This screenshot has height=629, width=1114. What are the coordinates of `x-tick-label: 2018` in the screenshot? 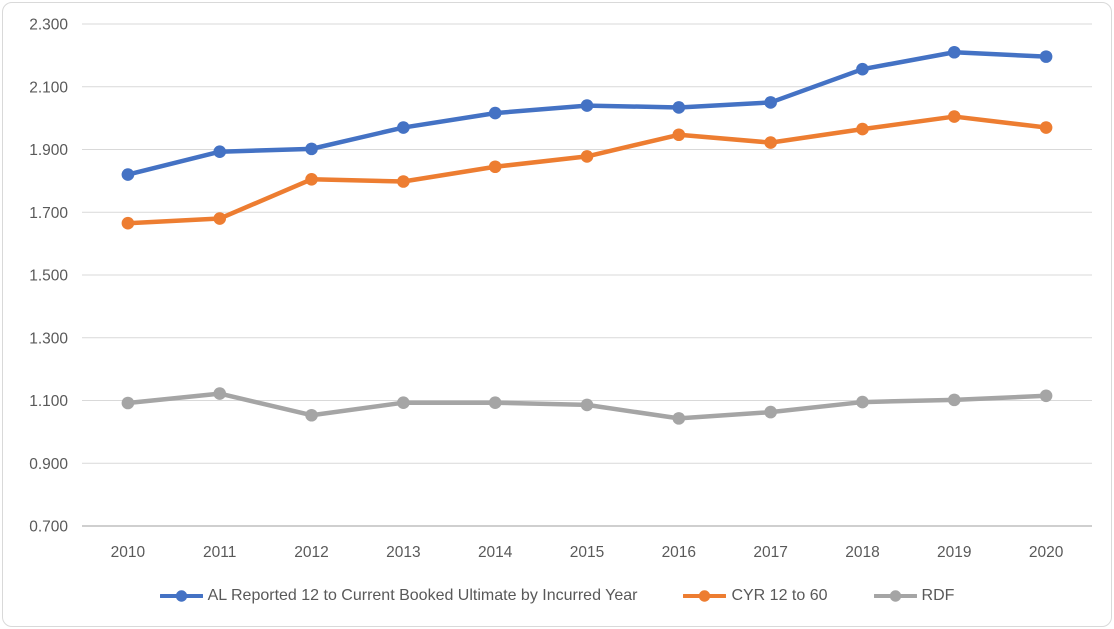 It's located at (862, 552).